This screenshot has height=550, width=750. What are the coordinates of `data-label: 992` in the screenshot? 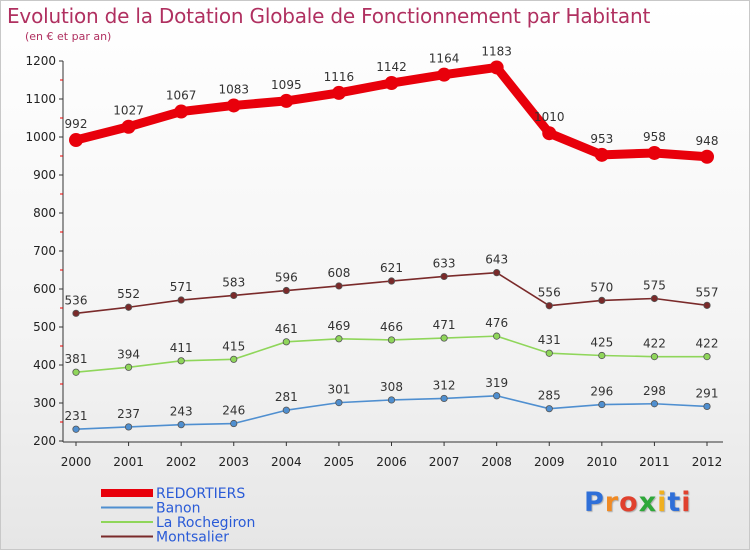 It's located at (76, 124).